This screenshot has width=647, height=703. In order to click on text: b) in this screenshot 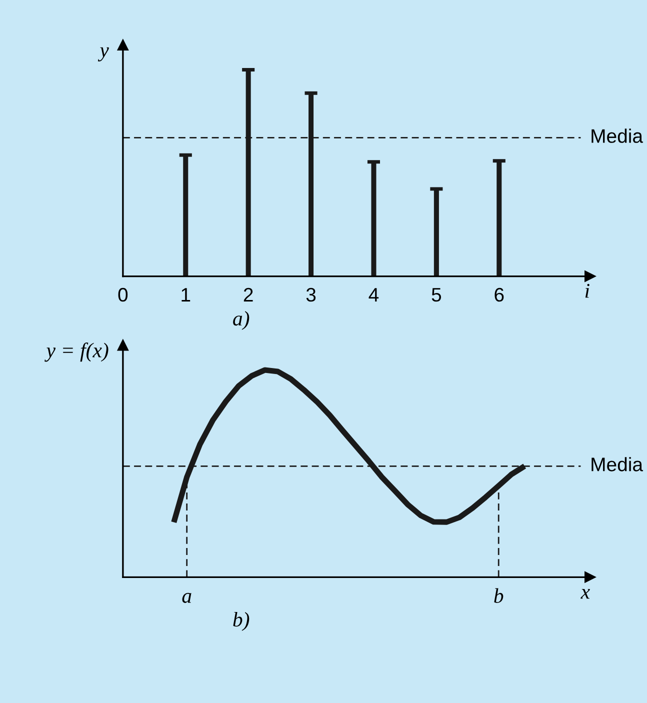, I will do `click(241, 621)`.